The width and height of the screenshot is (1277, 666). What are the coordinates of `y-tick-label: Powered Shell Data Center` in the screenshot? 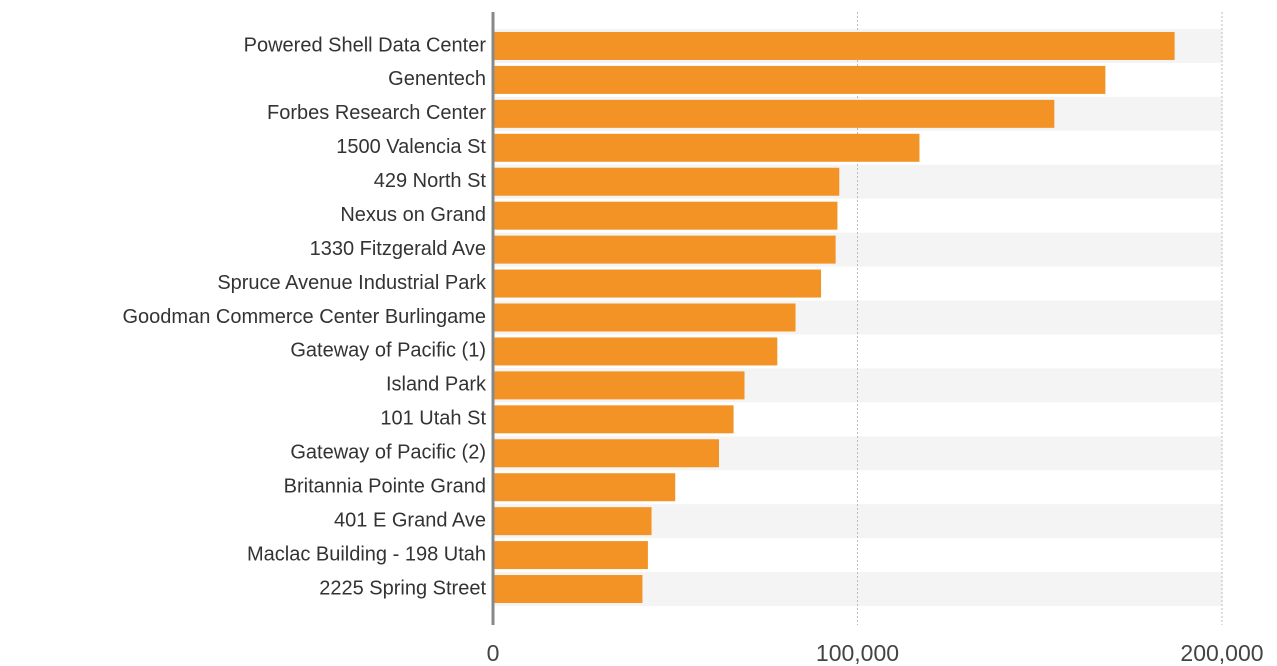 It's located at (365, 45).